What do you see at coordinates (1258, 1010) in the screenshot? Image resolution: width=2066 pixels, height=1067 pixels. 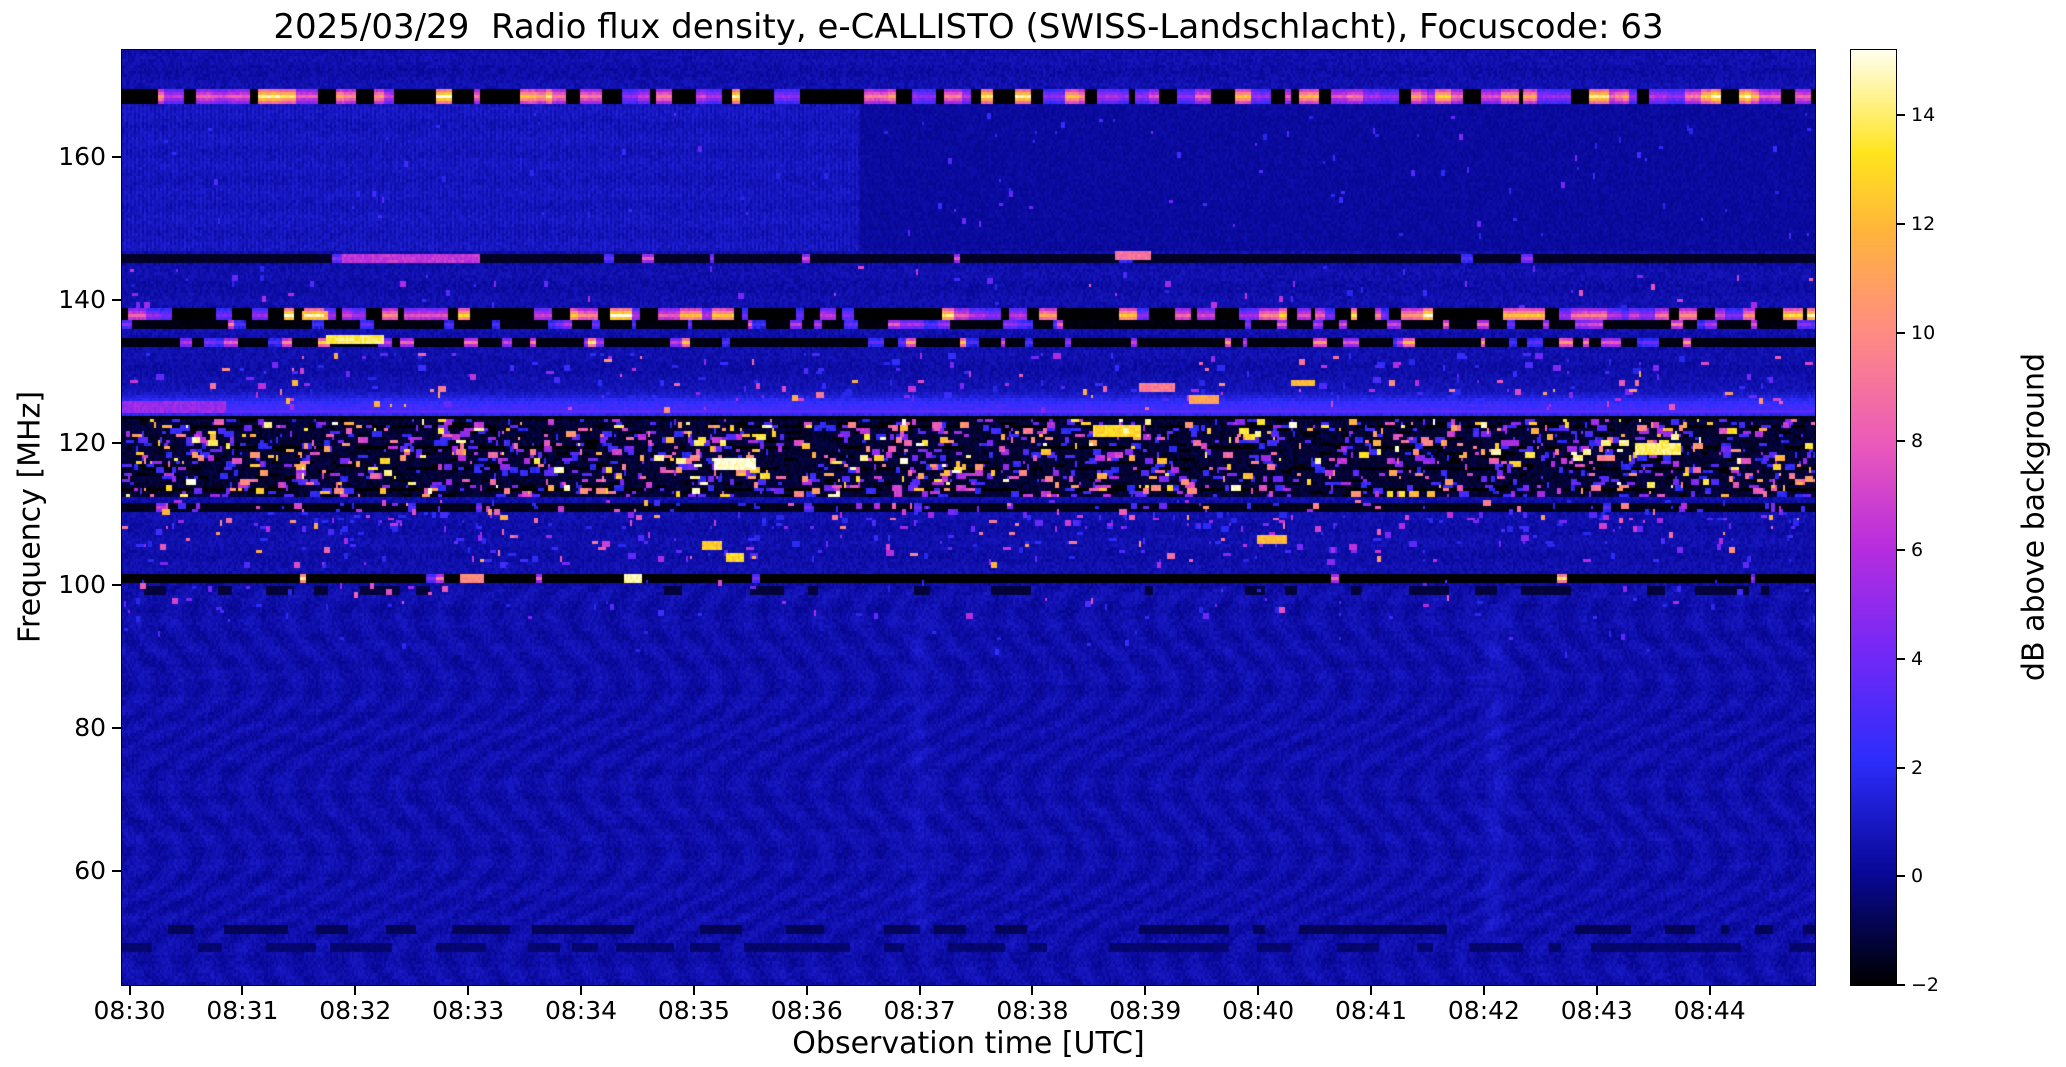 I see `x-tick-label: 08:40` at bounding box center [1258, 1010].